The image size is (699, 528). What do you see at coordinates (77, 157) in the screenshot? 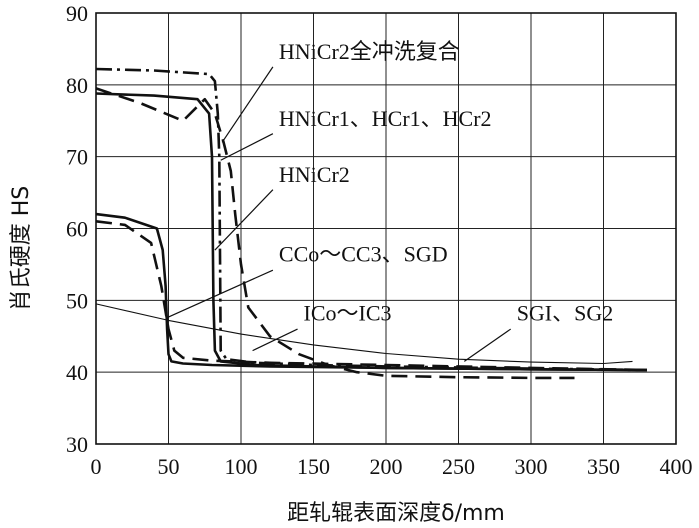
I see `y-tick-label: 70` at bounding box center [77, 157].